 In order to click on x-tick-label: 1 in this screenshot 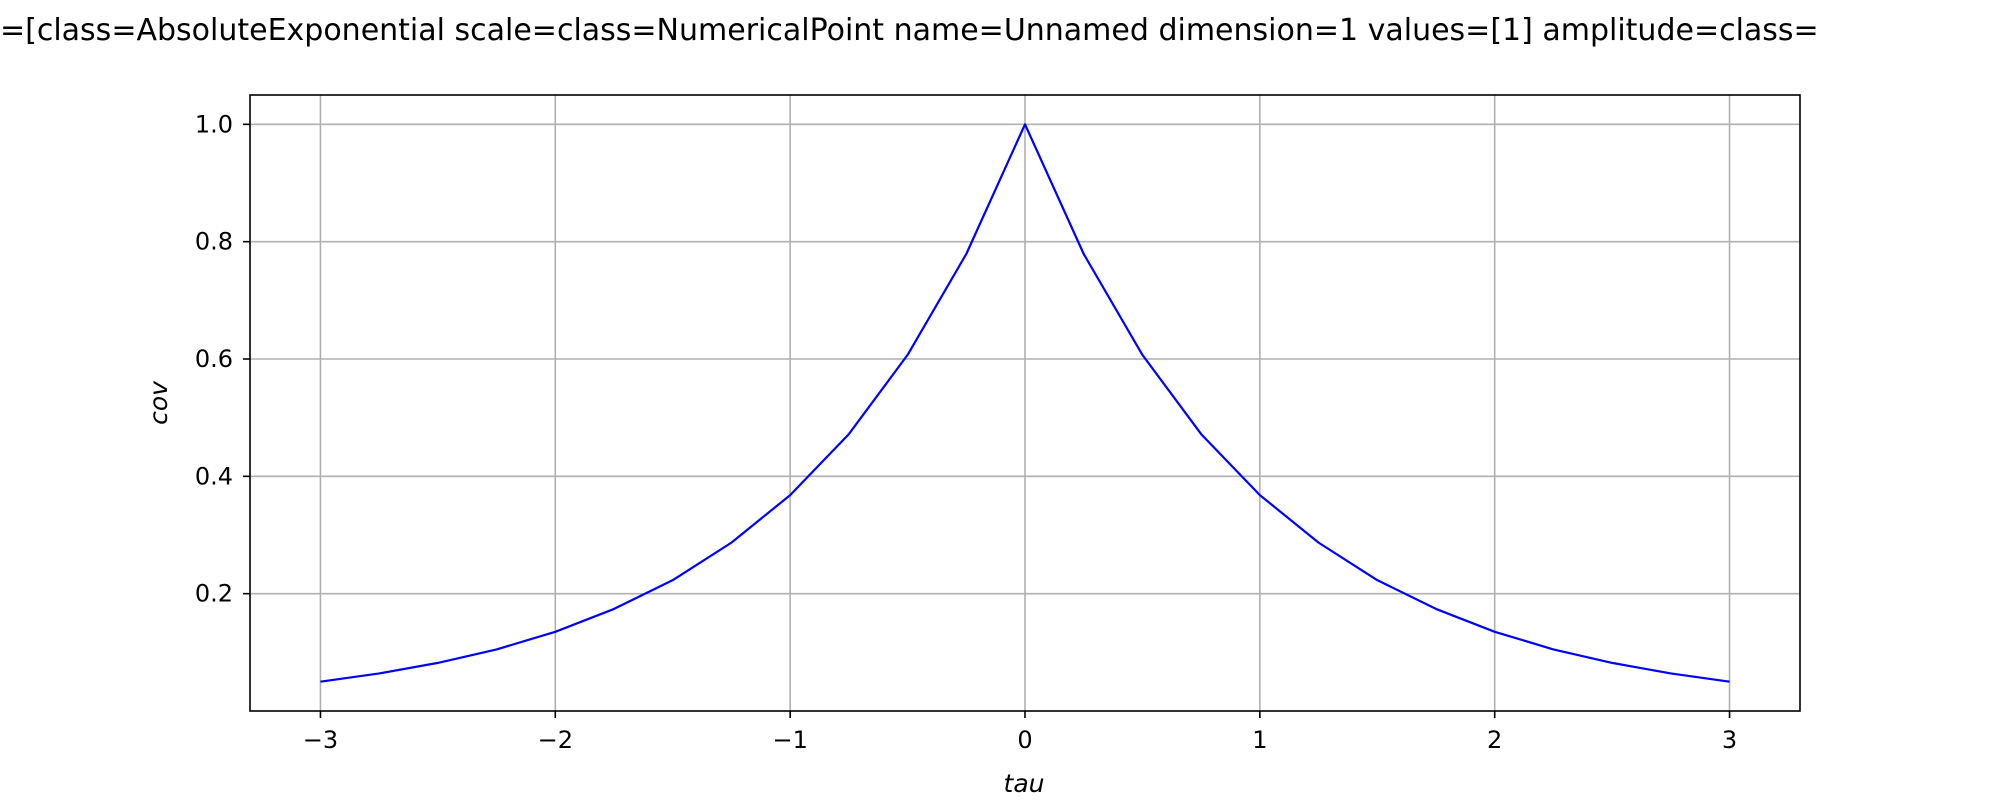, I will do `click(1259, 740)`.